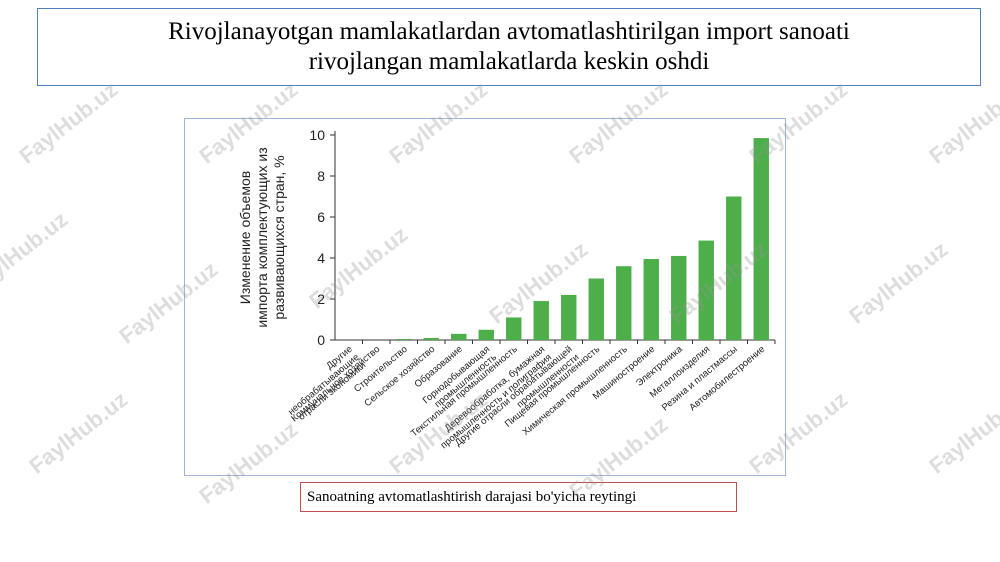 This screenshot has height=562, width=1000. I want to click on y-axis-title-line: Изменение объемов, so click(245, 237).